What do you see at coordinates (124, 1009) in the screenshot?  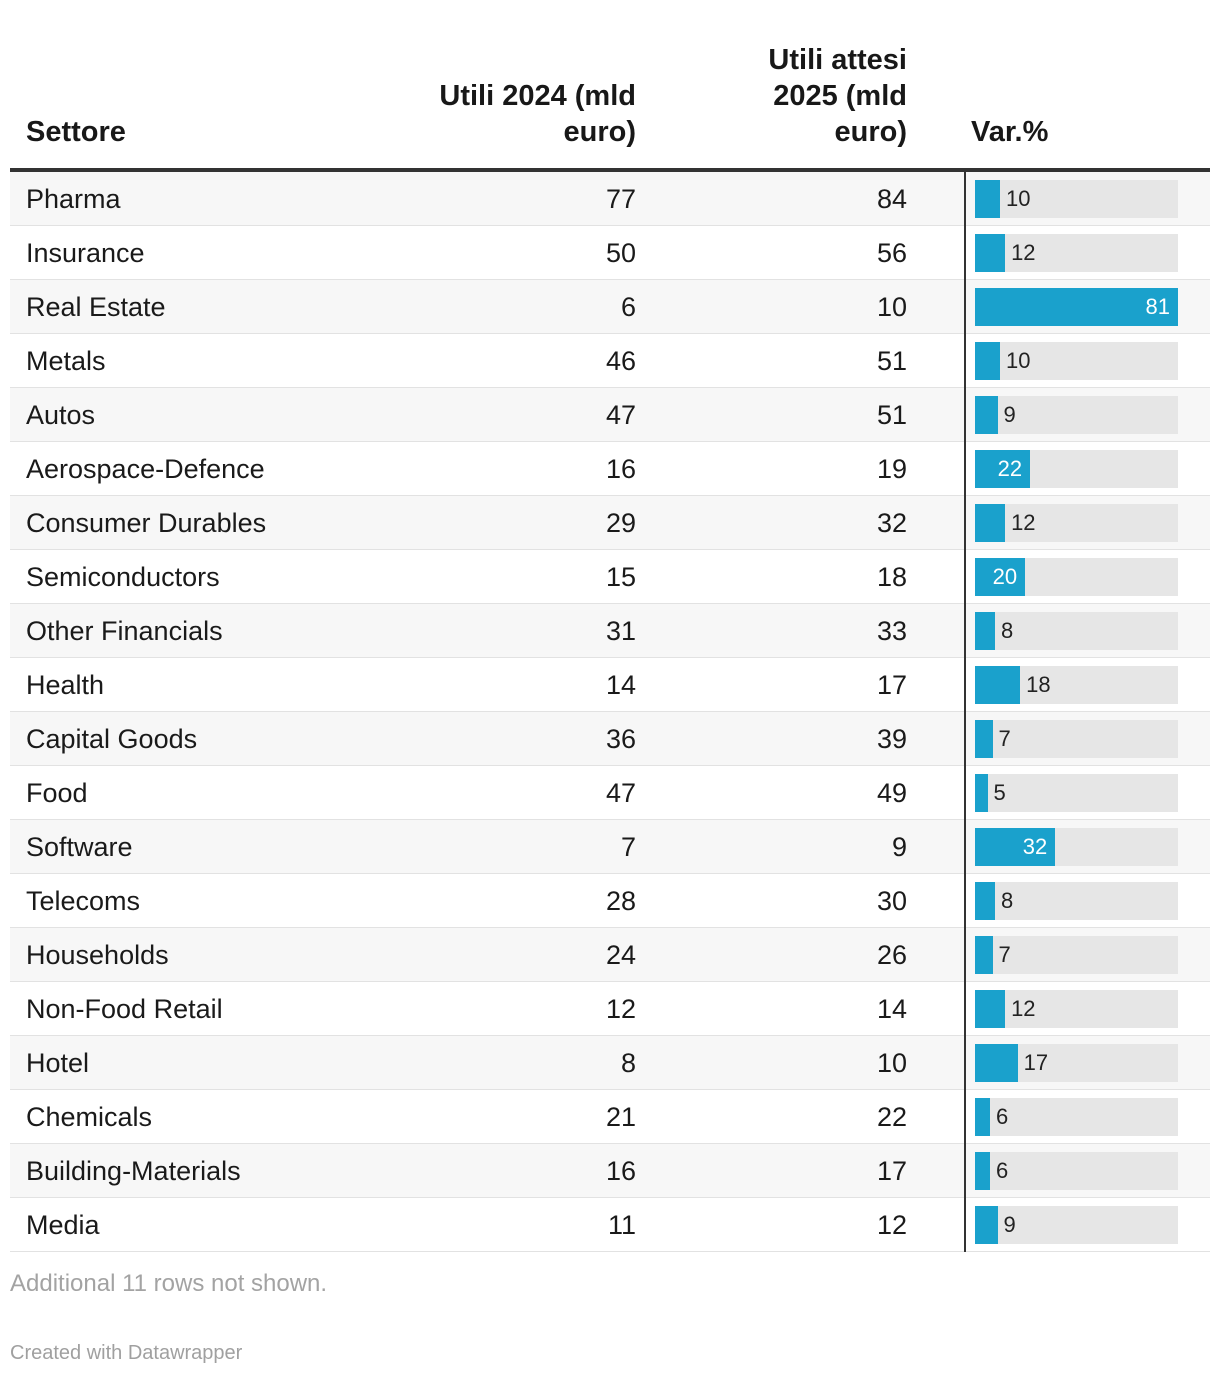 I see `sector-cell: Non-Food Retail` at bounding box center [124, 1009].